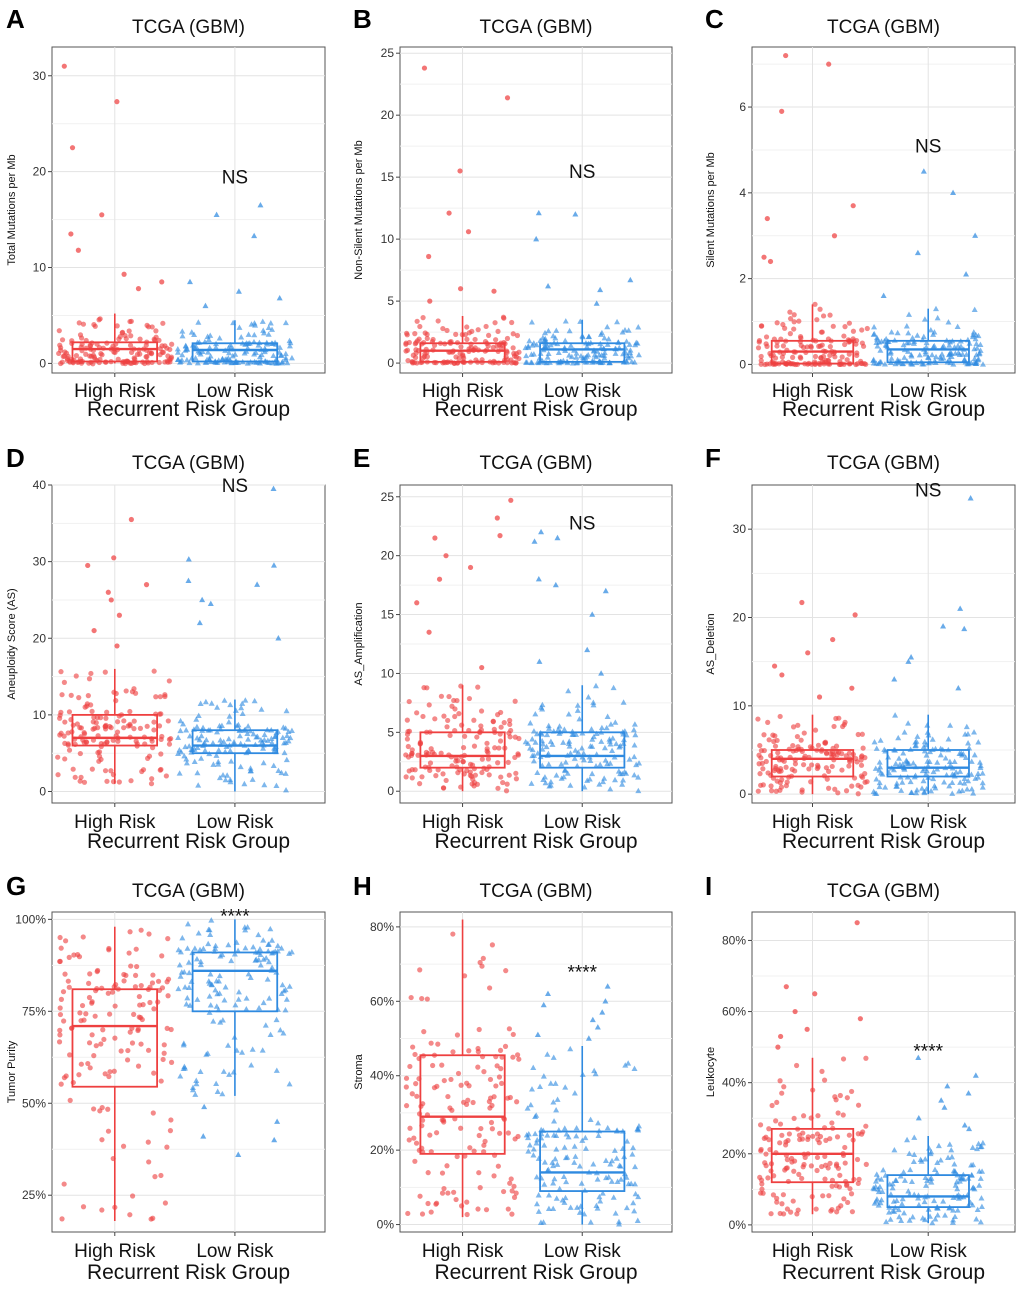  What do you see at coordinates (708, 886) in the screenshot?
I see `panel-letter: I` at bounding box center [708, 886].